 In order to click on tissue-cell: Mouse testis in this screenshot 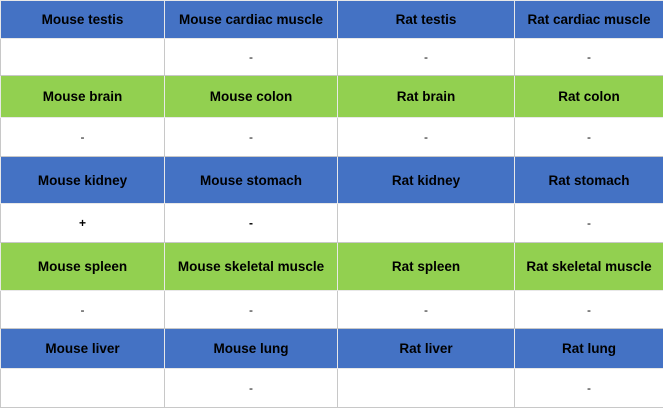, I will do `click(83, 20)`.